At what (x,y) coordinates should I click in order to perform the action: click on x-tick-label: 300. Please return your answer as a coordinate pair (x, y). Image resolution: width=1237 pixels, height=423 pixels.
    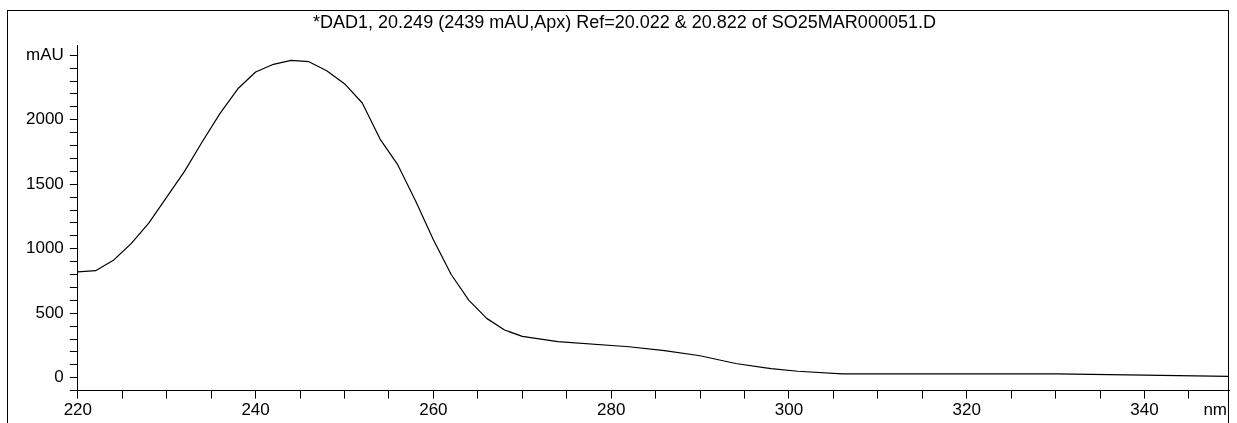
    Looking at the image, I should click on (789, 410).